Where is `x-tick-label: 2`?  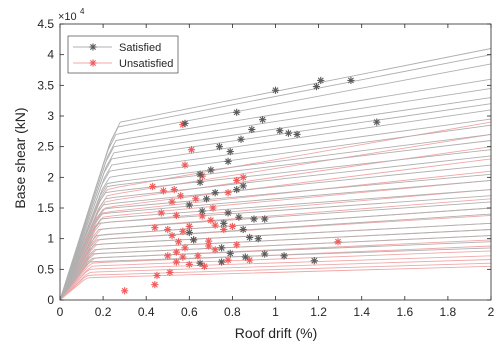
x-tick-label: 2 is located at coordinates (491, 312).